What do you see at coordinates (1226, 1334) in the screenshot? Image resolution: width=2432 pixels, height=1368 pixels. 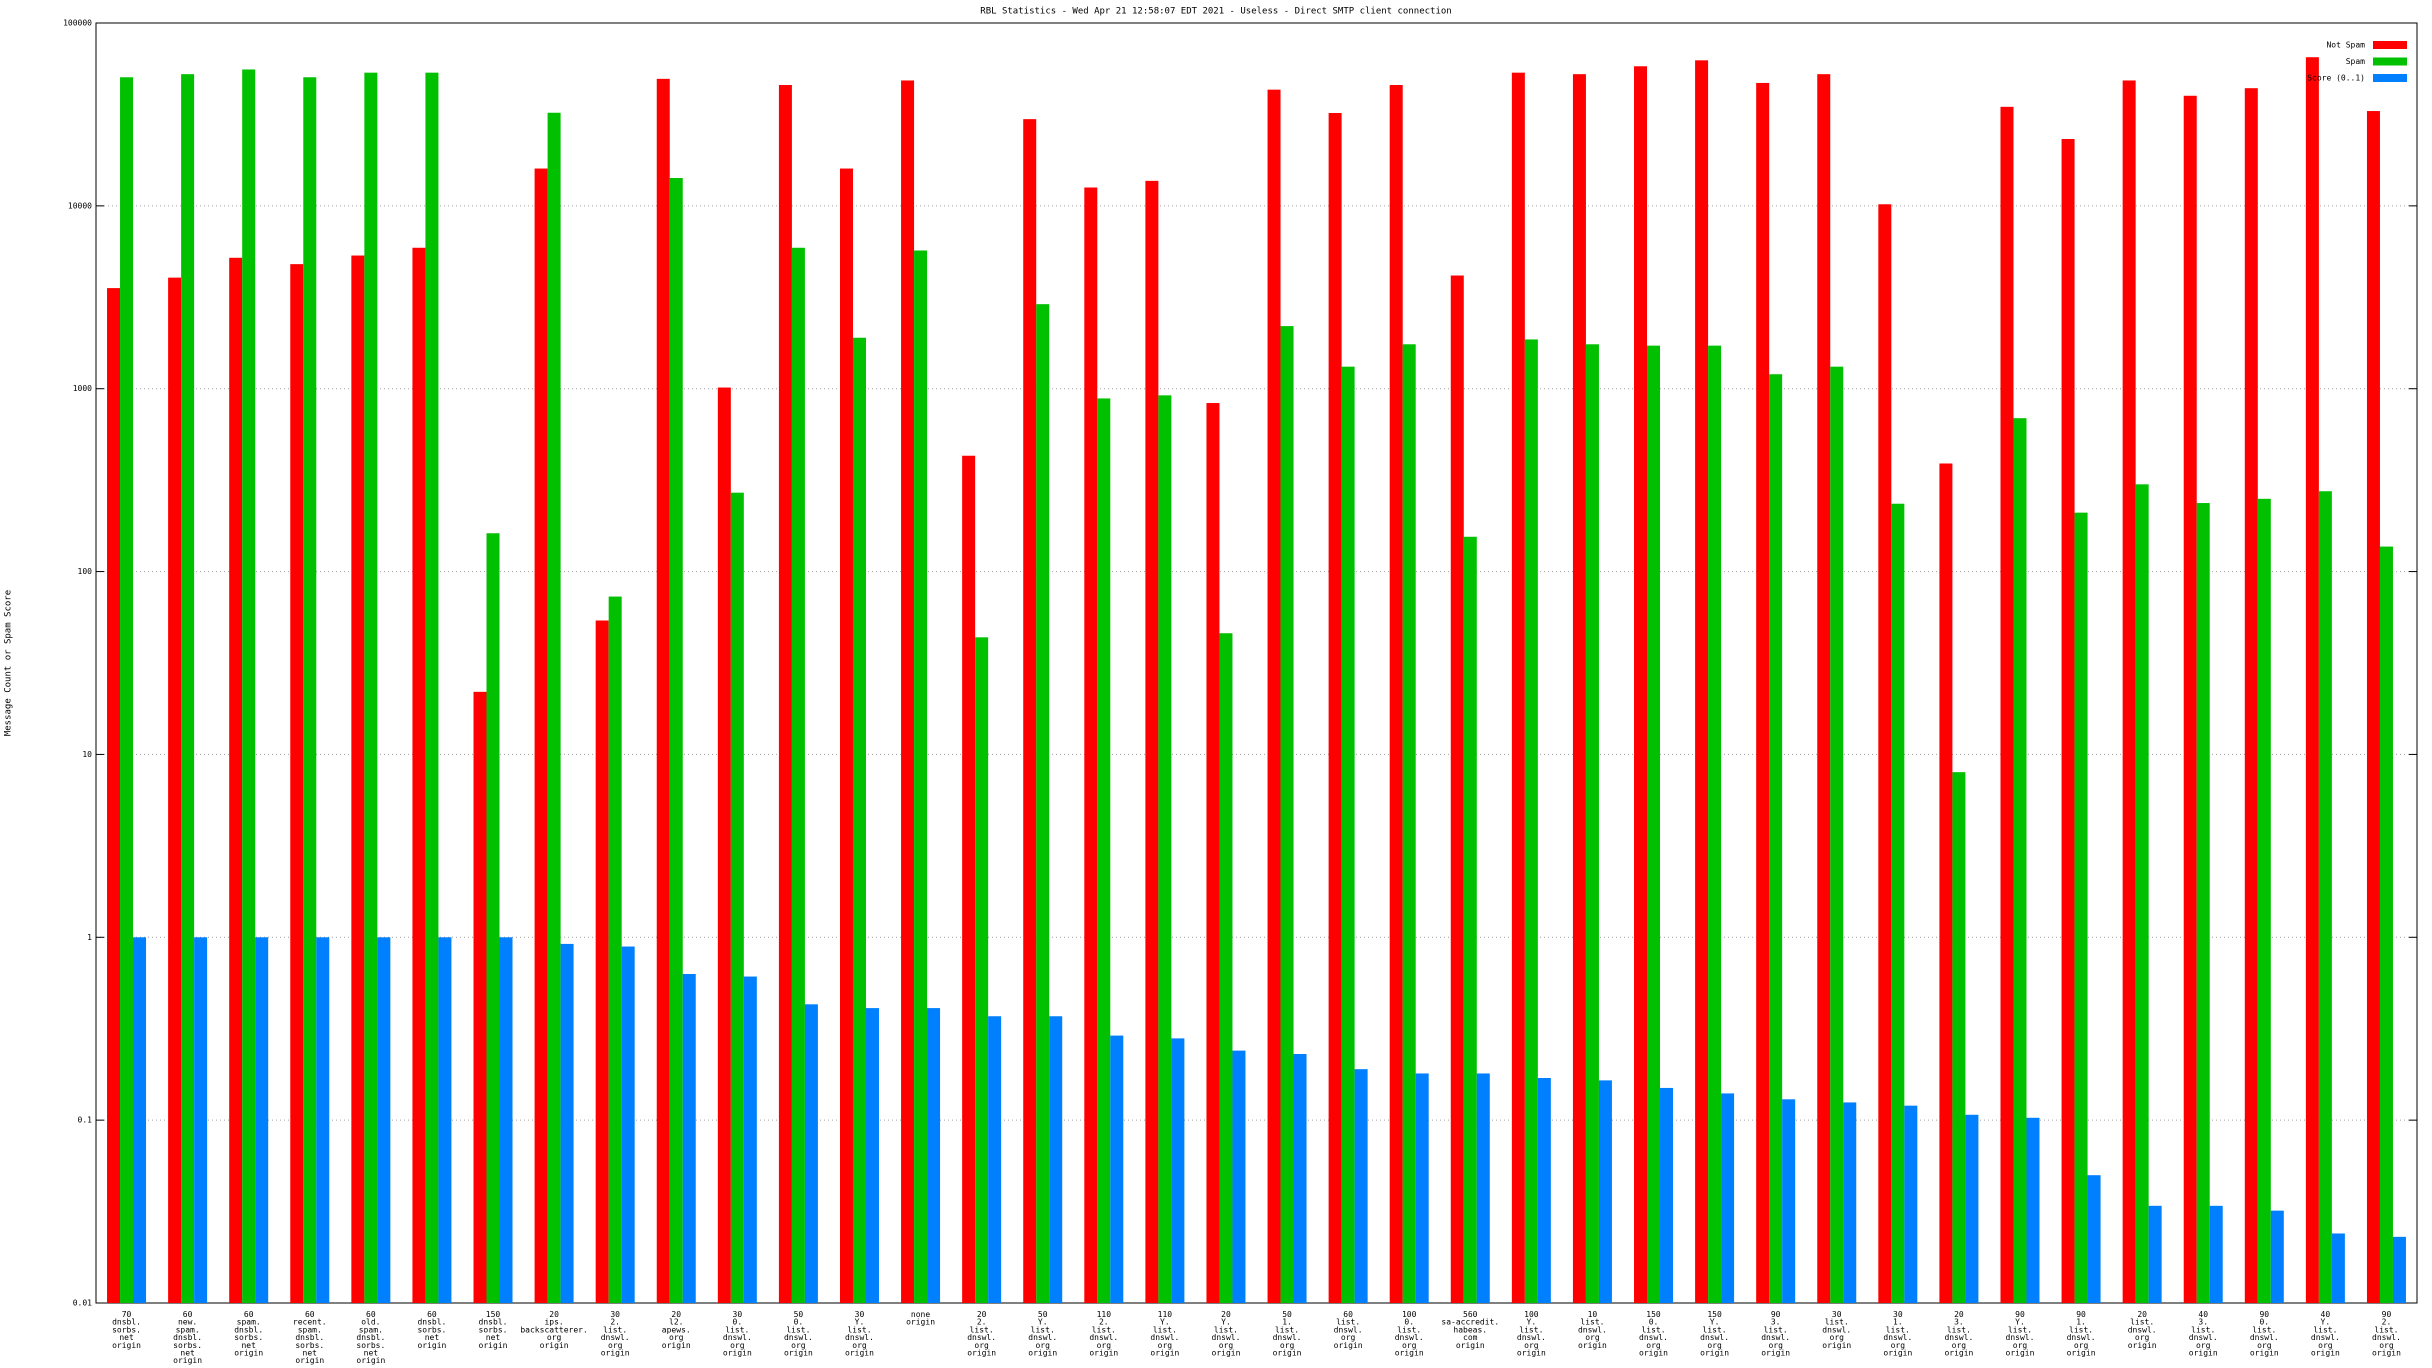 I see `x-tick-label: 20 Y. list. dnswl. org origin` at bounding box center [1226, 1334].